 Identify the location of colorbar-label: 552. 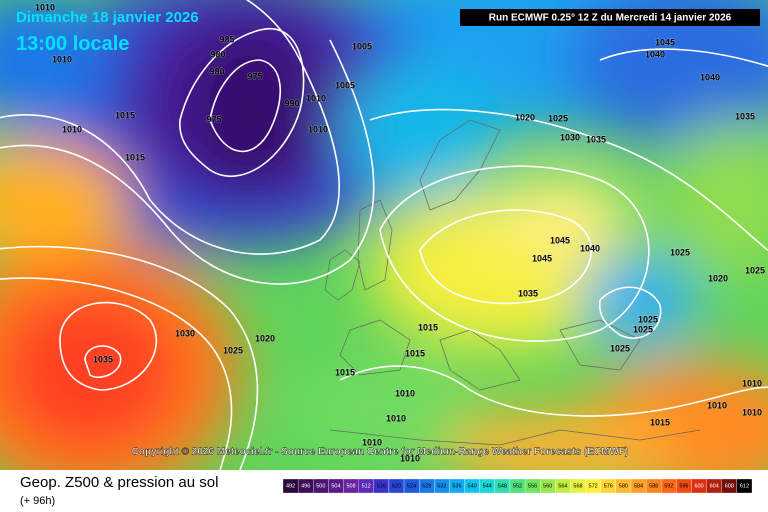
(517, 486).